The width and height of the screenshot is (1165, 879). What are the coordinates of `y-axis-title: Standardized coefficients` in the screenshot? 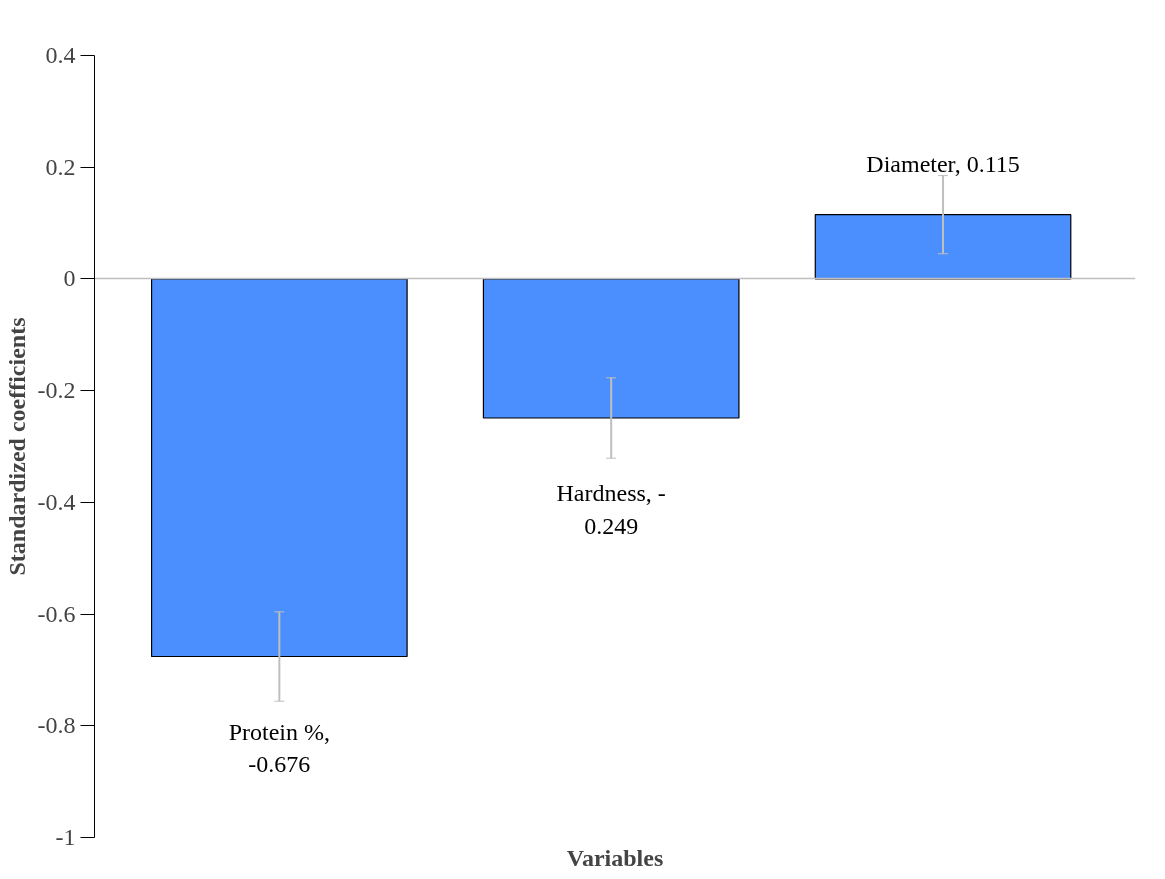 It's located at (16, 446).